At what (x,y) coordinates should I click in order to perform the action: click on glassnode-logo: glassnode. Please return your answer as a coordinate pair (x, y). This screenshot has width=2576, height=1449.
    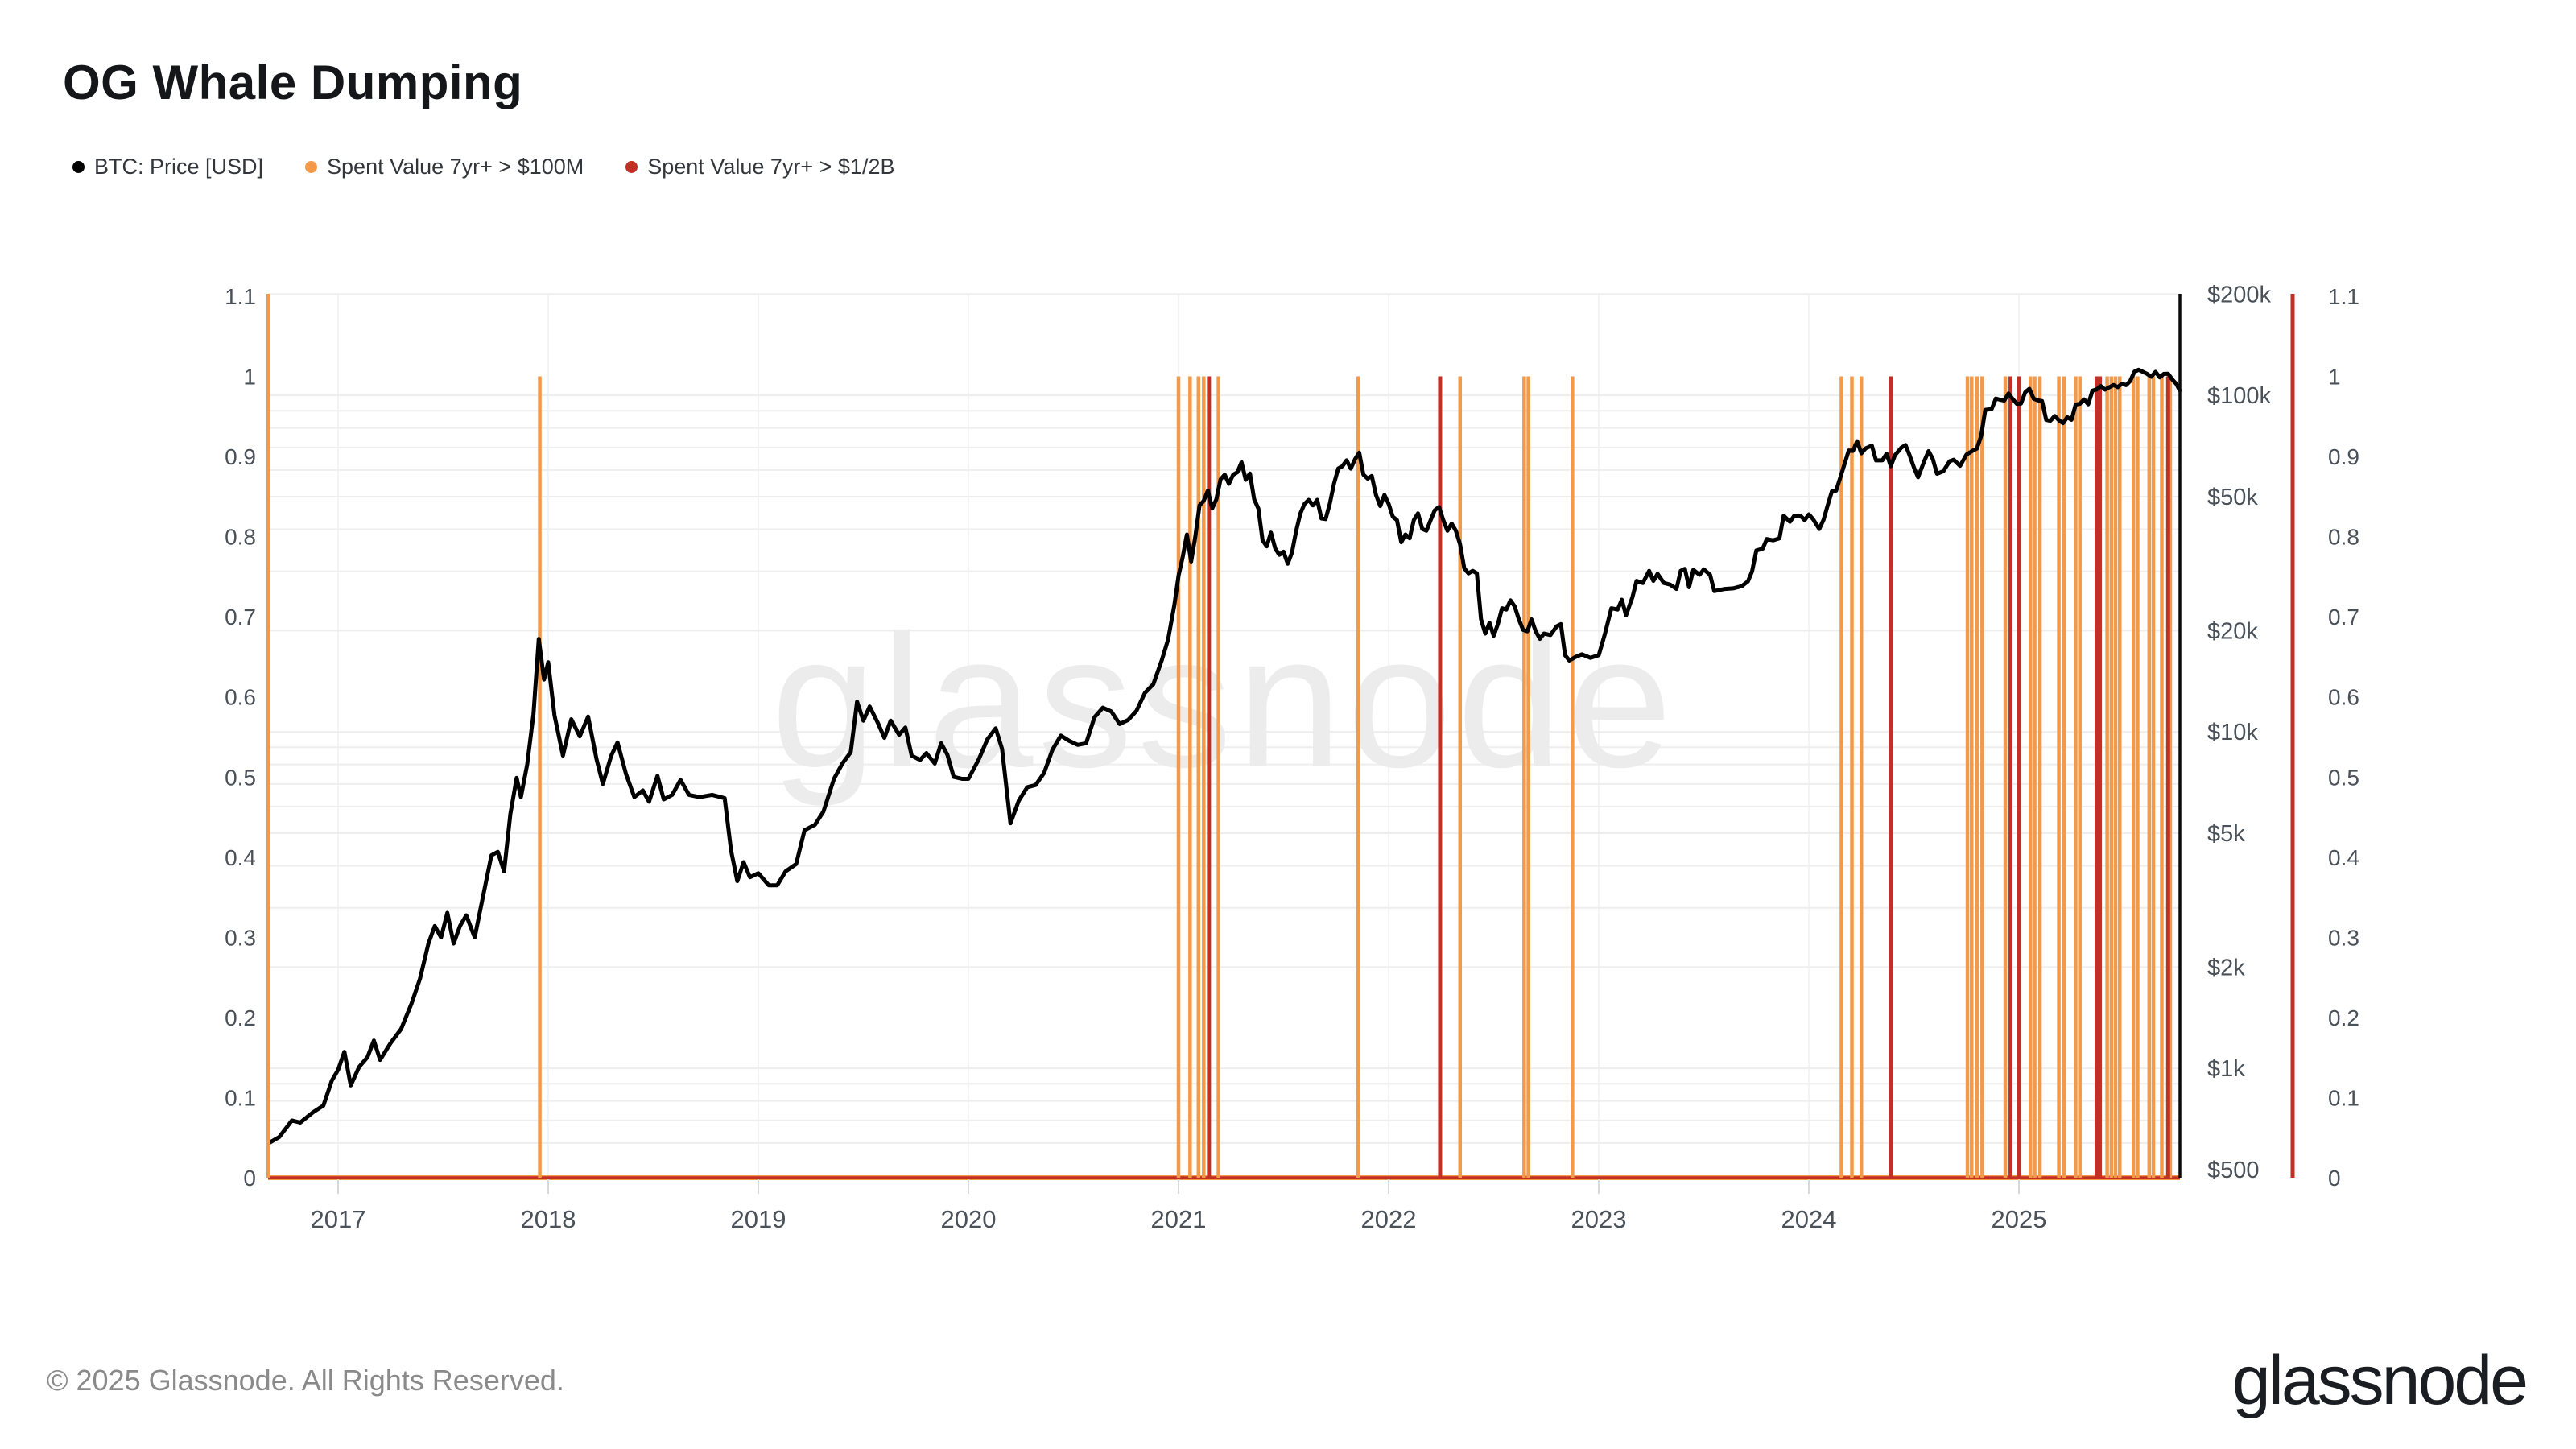
    Looking at the image, I should click on (2380, 1380).